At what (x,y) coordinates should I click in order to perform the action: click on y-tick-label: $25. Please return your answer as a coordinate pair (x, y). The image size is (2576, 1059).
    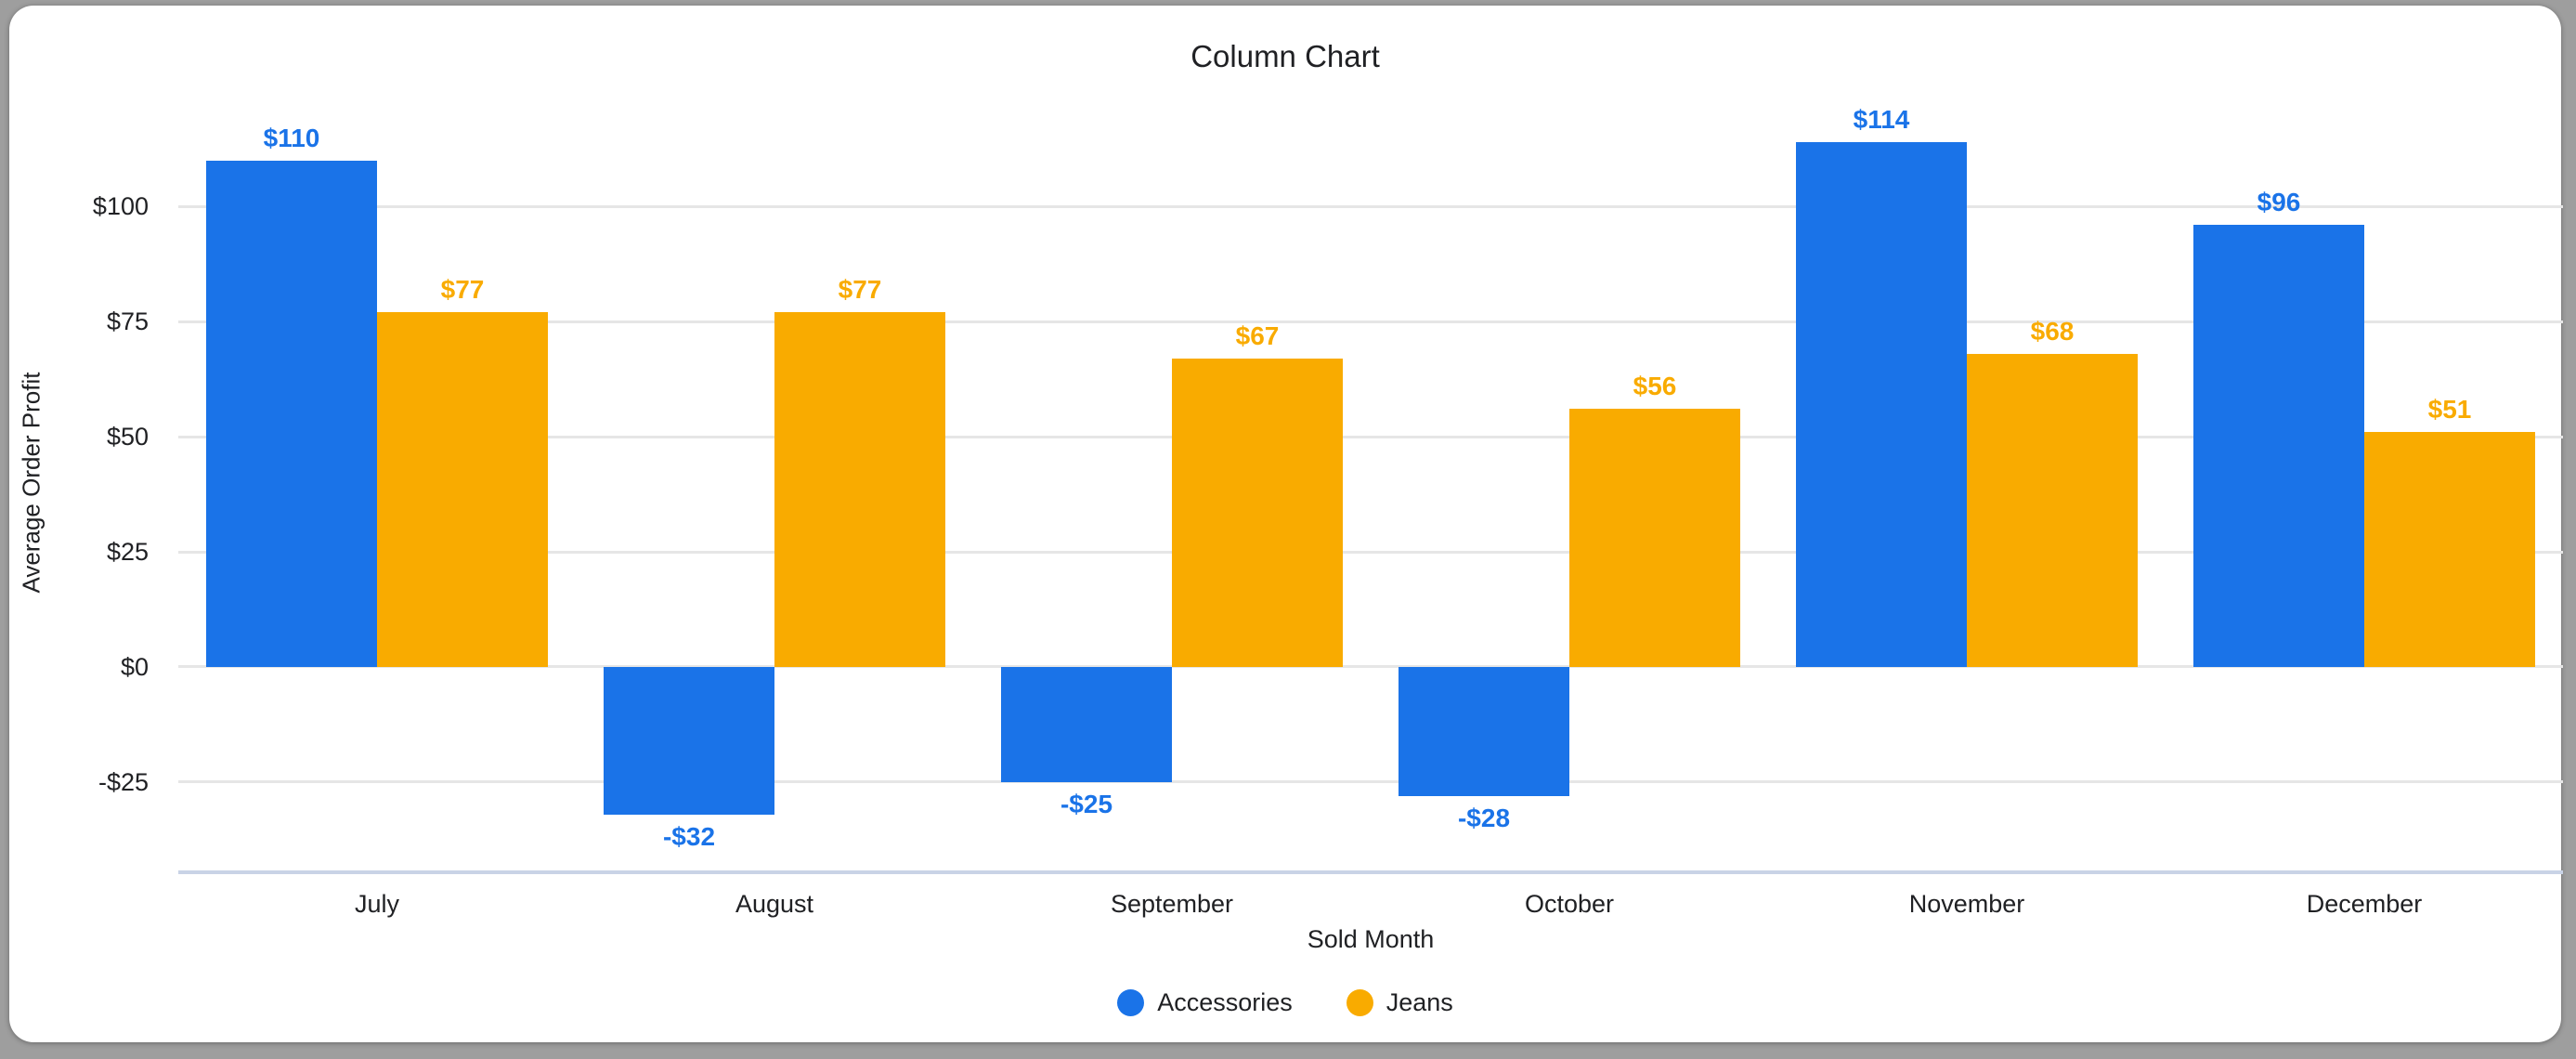
    Looking at the image, I should click on (128, 552).